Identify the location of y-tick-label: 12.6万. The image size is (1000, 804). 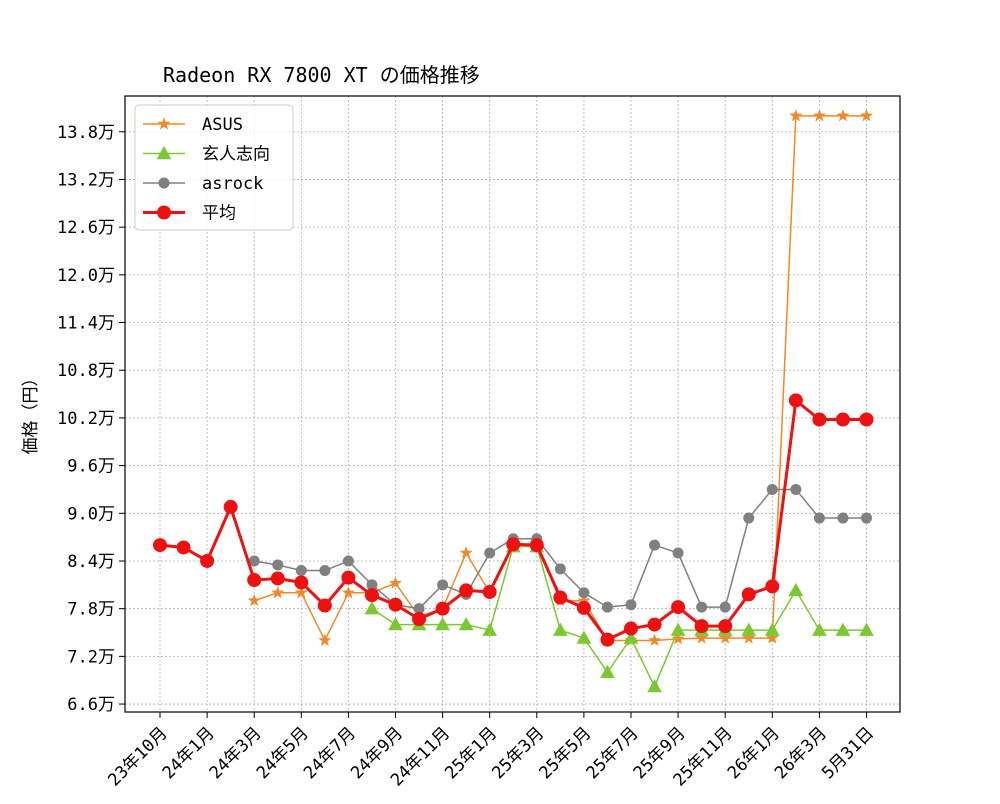
(86, 228).